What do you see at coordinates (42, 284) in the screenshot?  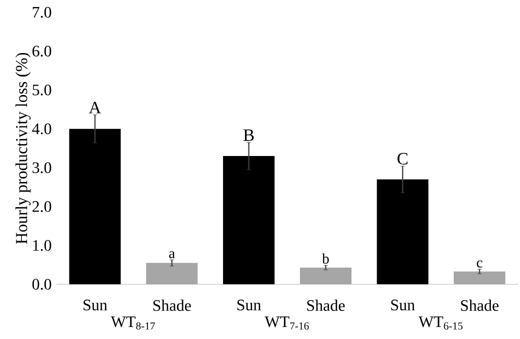 I see `y-tick-label: 0.0` at bounding box center [42, 284].